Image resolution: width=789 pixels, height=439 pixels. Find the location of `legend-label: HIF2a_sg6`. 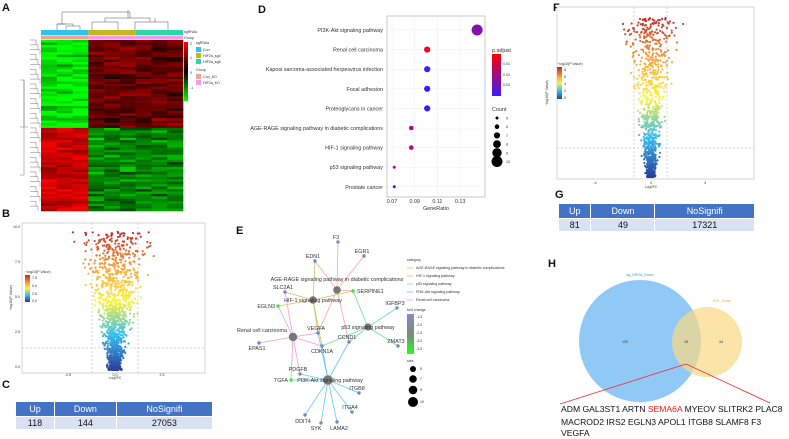

legend-label: HIF2a_sg6 is located at coordinates (212, 62).